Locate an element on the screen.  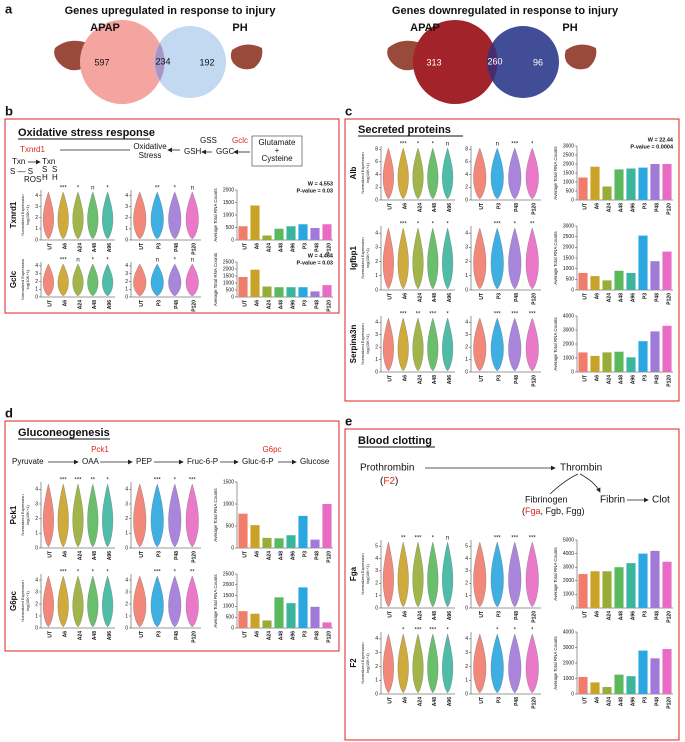
gene-label: Serpina3n is located at coordinates (353, 344).